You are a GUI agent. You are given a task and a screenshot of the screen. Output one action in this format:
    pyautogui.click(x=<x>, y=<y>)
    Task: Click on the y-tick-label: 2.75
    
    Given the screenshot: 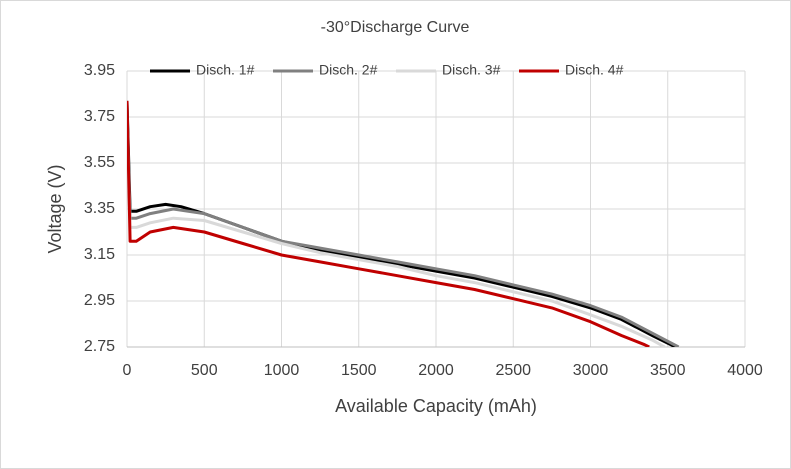 What is the action you would take?
    pyautogui.click(x=99, y=346)
    